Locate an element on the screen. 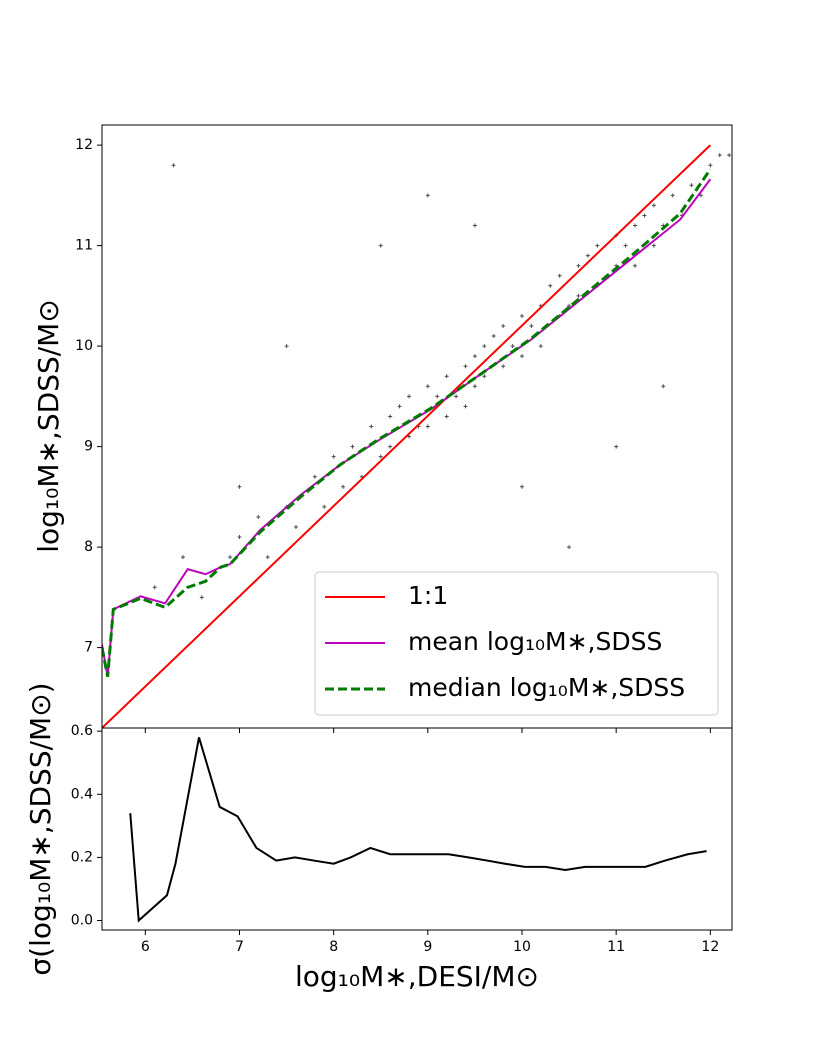 This screenshot has height=1046, width=814. bottom-plot-area is located at coordinates (418, 830).